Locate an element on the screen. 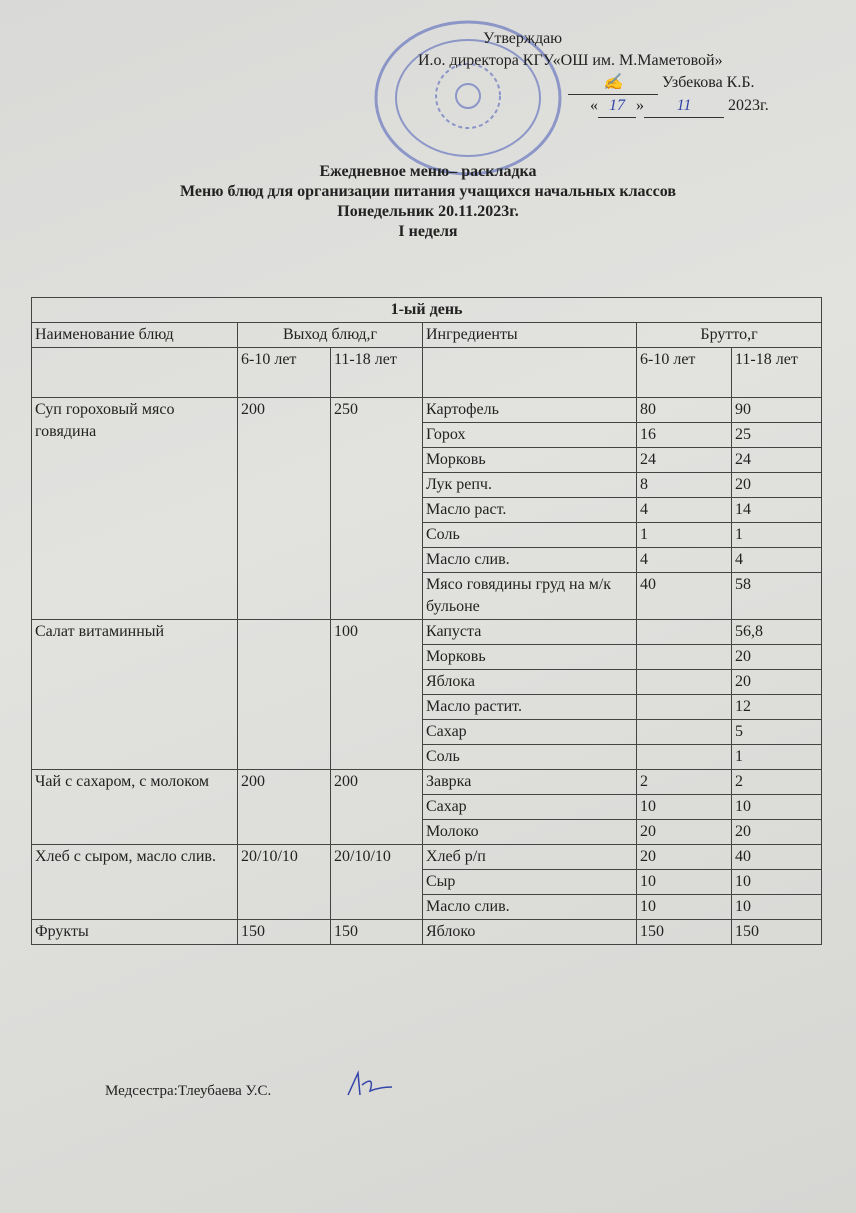  ingredient-name: Капуста is located at coordinates (529, 632).